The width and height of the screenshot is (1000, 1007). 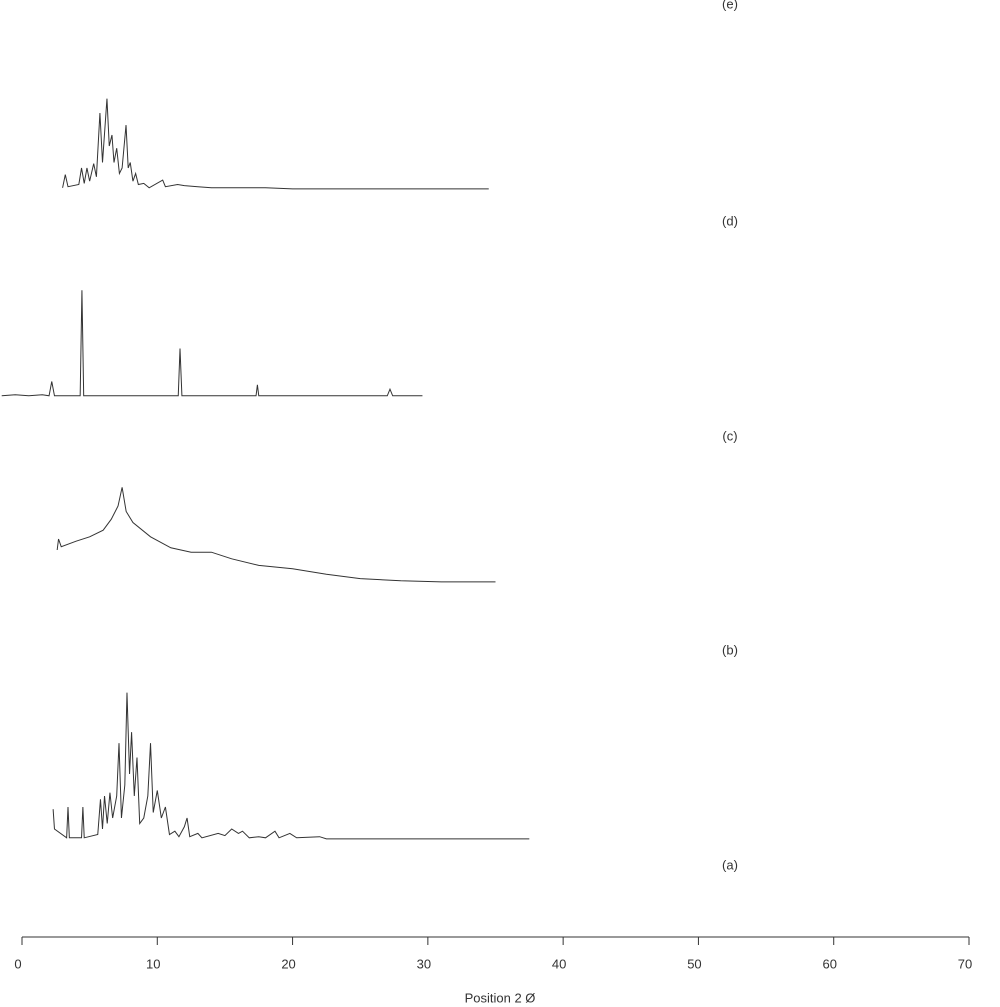 I want to click on panel-label: (c), so click(x=729, y=435).